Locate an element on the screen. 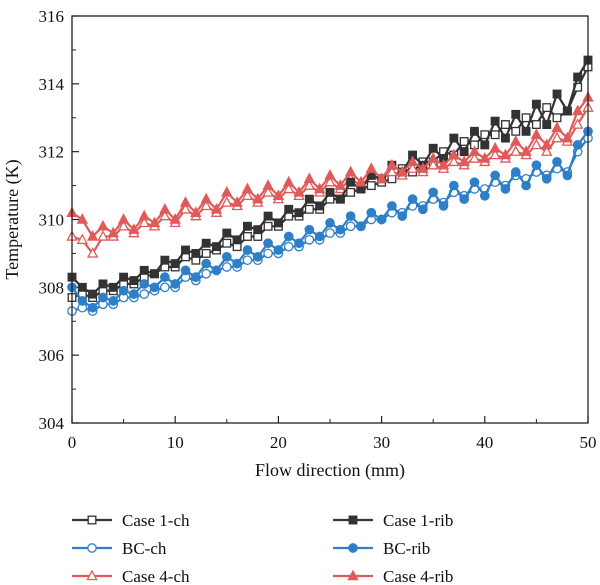  legend-item: Case 1-ch is located at coordinates (131, 520).